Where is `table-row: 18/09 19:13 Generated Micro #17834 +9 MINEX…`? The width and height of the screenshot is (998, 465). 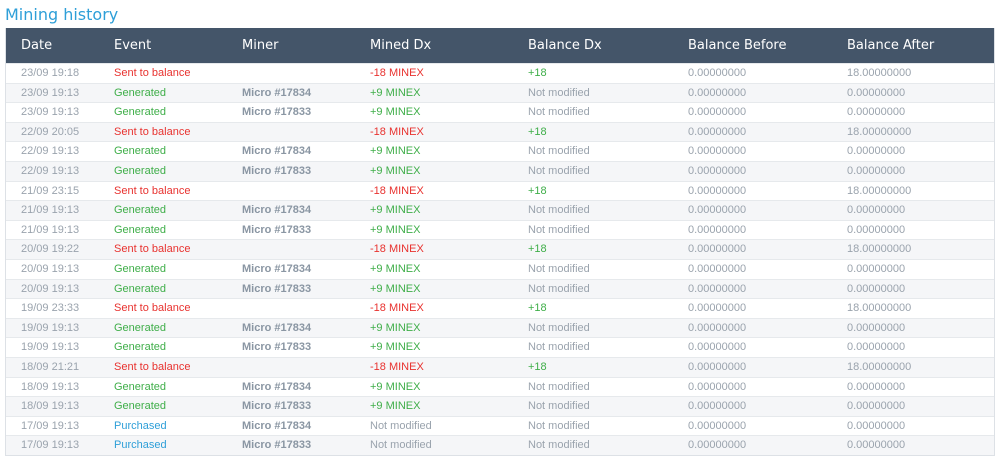 table-row: 18/09 19:13 Generated Micro #17834 +9 MINEX… is located at coordinates (500, 386).